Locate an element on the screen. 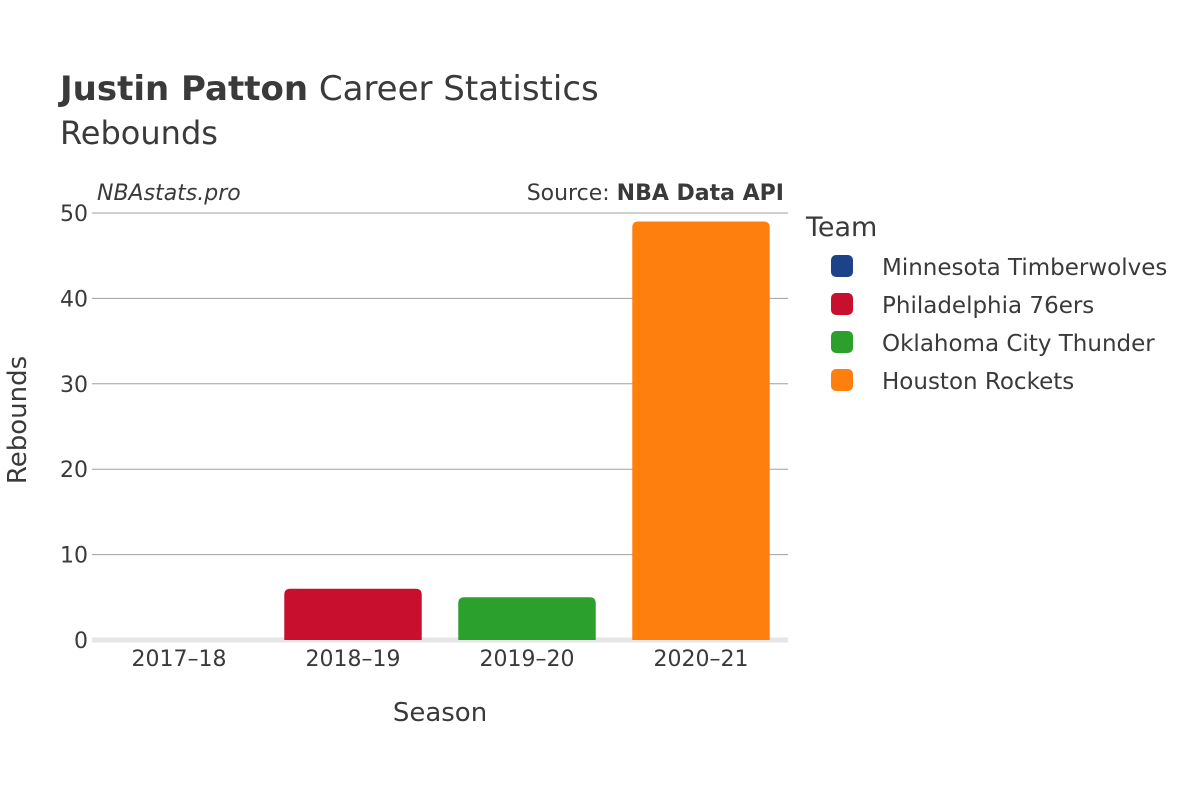 This screenshot has width=1200, height=800. chart-subtitle: Rebounds is located at coordinates (139, 133).